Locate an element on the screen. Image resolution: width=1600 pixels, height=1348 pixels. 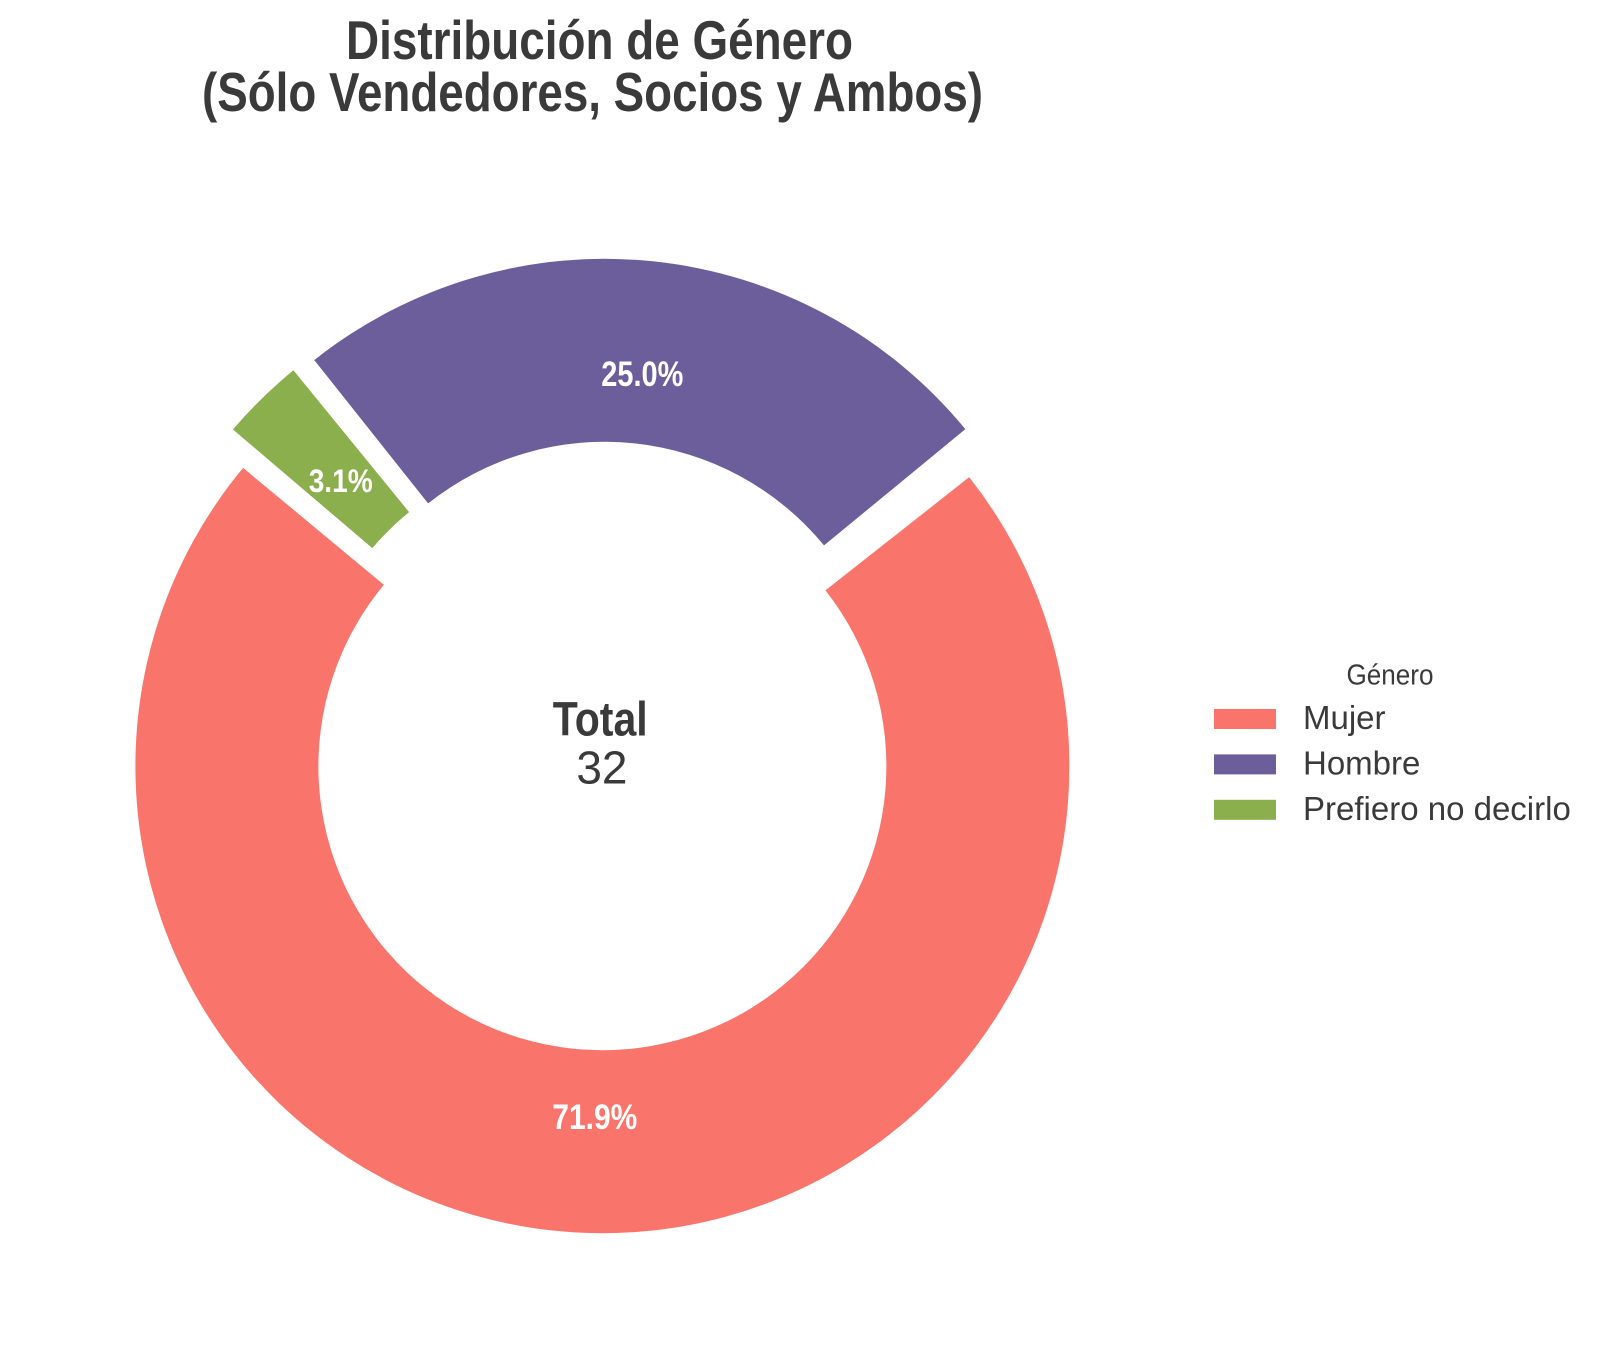
svg-text: Distribución de Género is located at coordinates (599, 40).